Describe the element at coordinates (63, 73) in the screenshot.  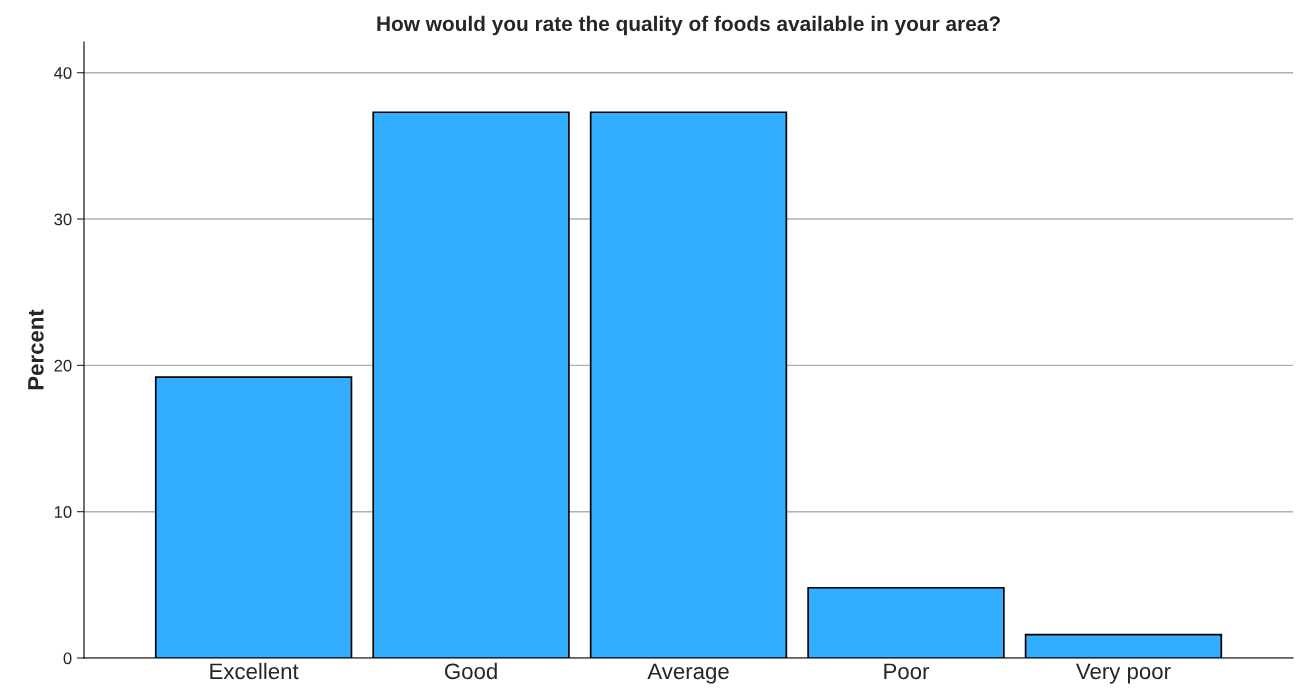
I see `y-tick-label: 40` at that location.